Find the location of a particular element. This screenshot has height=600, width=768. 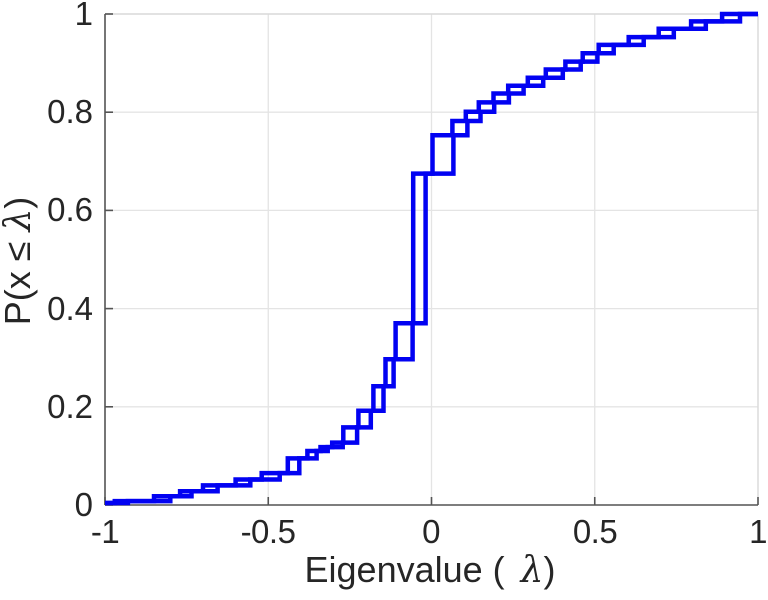

y-tick-label: 0.6 is located at coordinates (70, 209).